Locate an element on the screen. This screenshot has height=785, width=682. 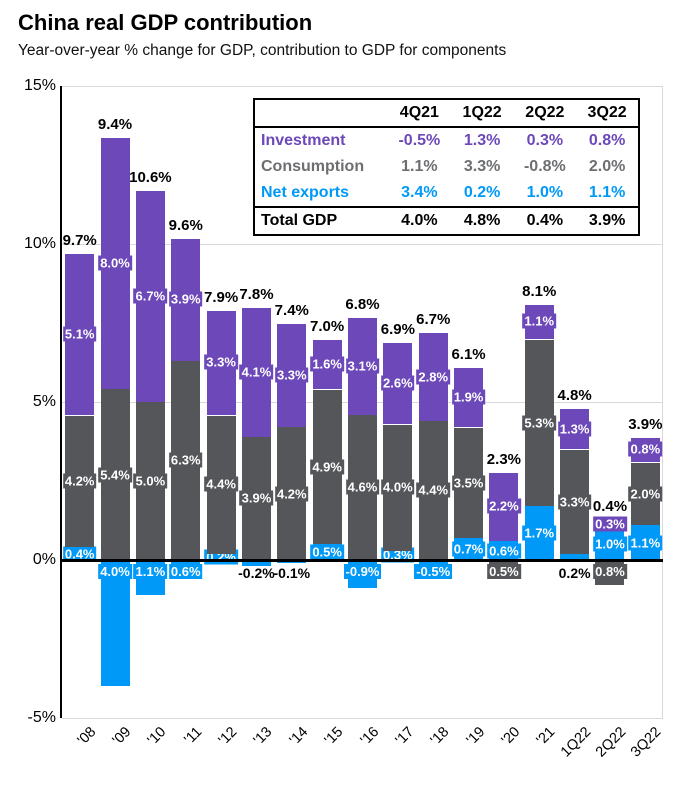
bar-segment-investment-2Q22: 0.3% is located at coordinates (610, 524).